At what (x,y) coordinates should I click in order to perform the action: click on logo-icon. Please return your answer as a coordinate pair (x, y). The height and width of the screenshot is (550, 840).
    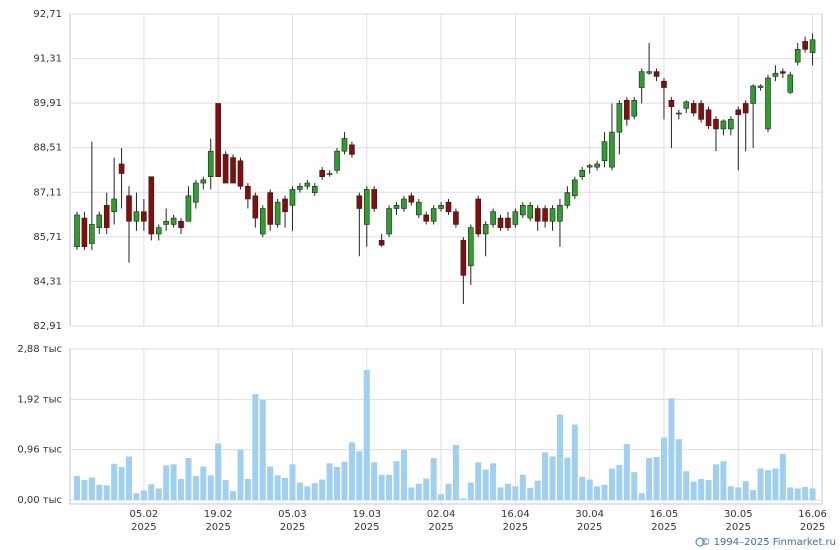
    Looking at the image, I should click on (700, 542).